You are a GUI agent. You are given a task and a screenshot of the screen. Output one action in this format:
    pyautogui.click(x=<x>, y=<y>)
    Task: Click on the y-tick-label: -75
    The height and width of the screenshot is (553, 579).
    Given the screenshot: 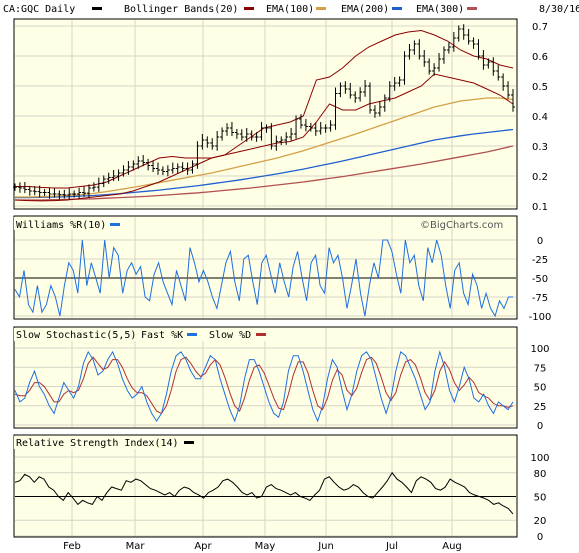 What is the action you would take?
    pyautogui.click(x=540, y=298)
    